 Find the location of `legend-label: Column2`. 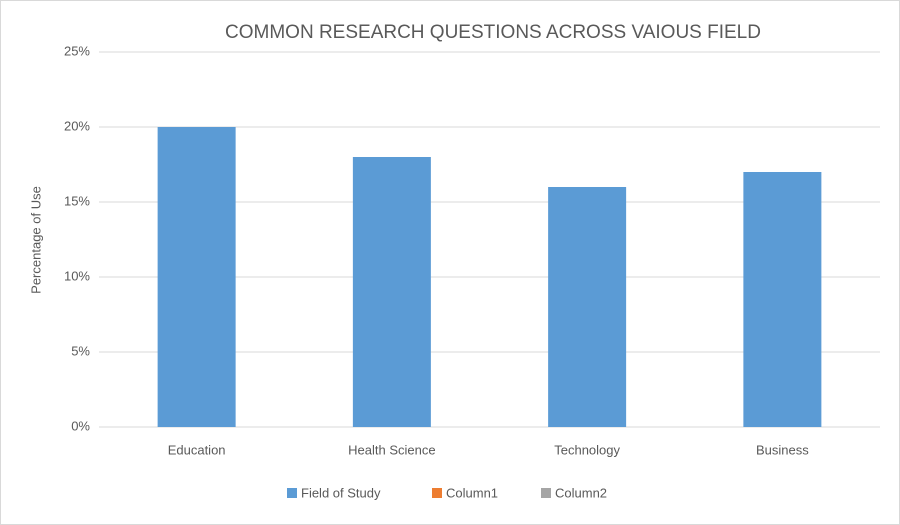

legend-label: Column2 is located at coordinates (581, 492).